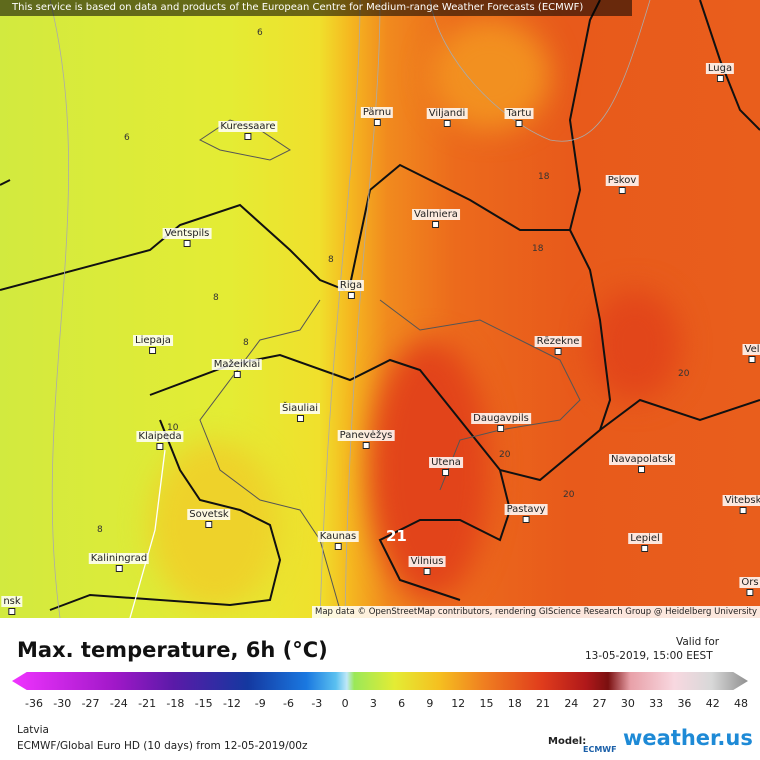 The width and height of the screenshot is (760, 760). Describe the element at coordinates (33, 730) in the screenshot. I see `region: Latvia` at that location.